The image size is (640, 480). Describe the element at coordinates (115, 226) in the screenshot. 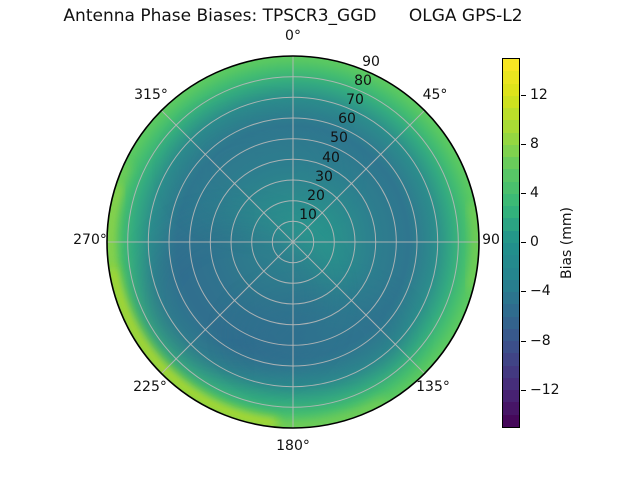

I see `rim-fringe-left` at that location.